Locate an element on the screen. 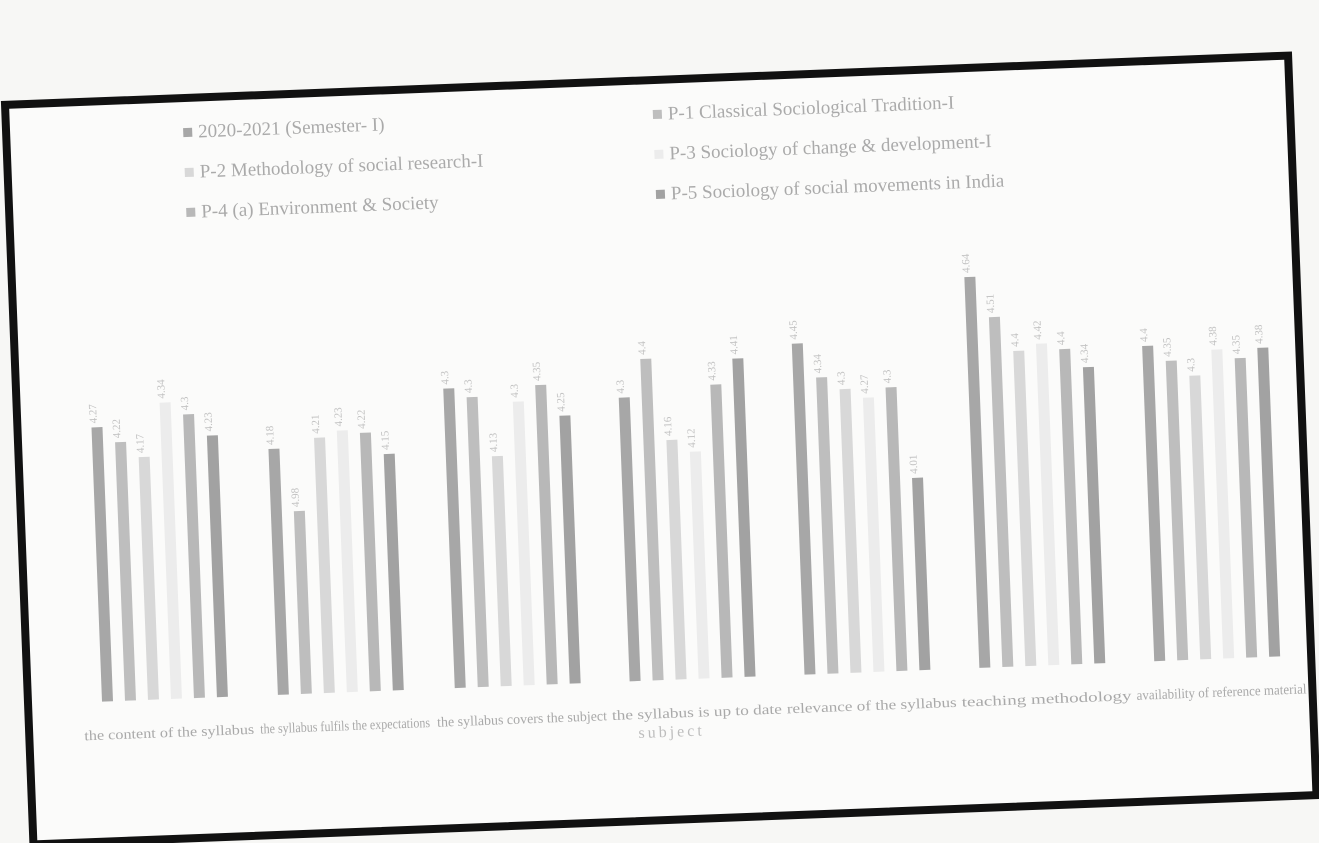 This screenshot has width=1319, height=843. x-axis-title: subject is located at coordinates (671, 733).